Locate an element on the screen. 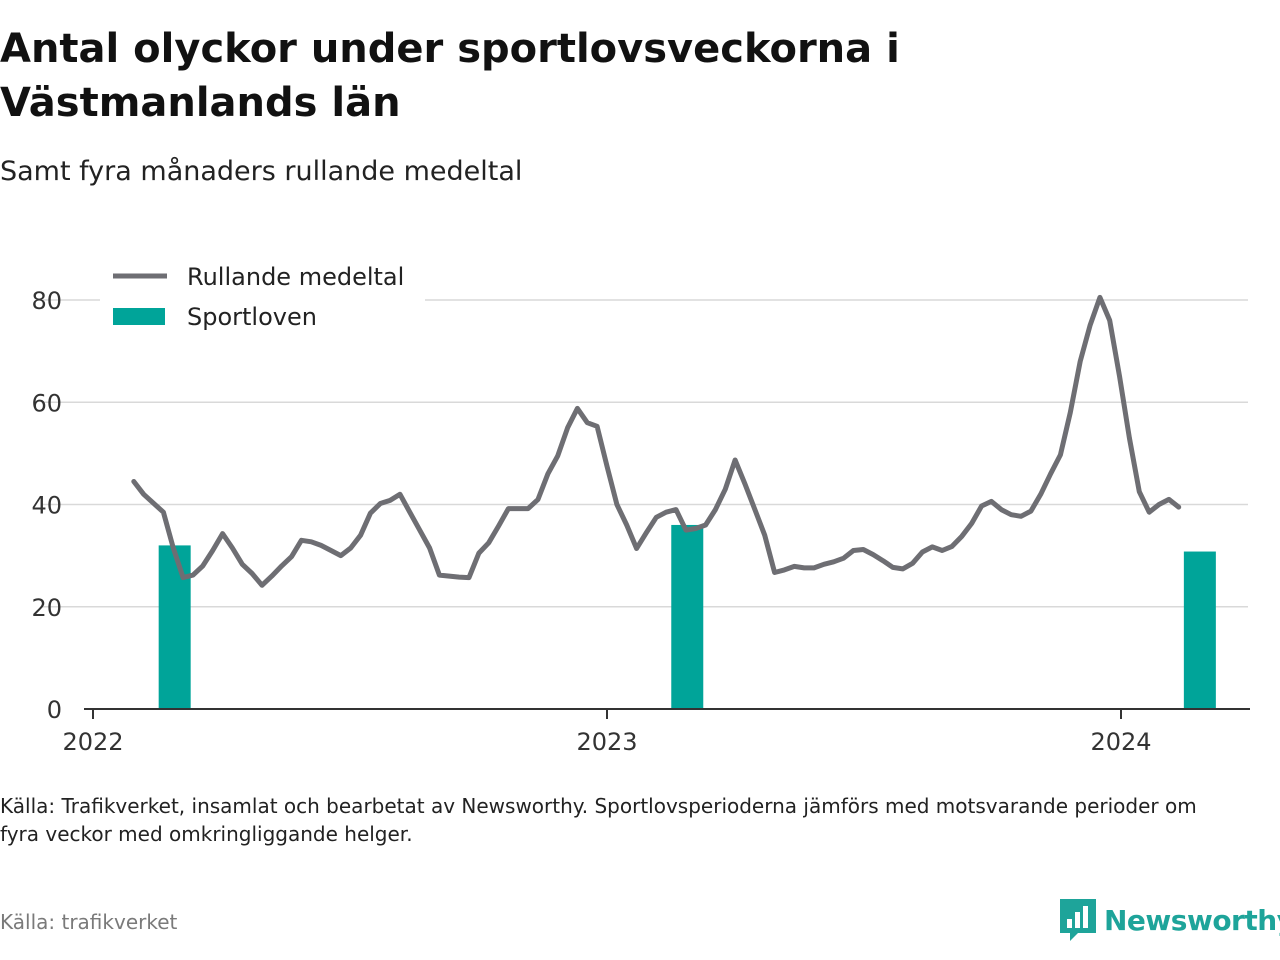 This screenshot has height=960, width=1280. y-tick-label-40: 40 is located at coordinates (46, 506).